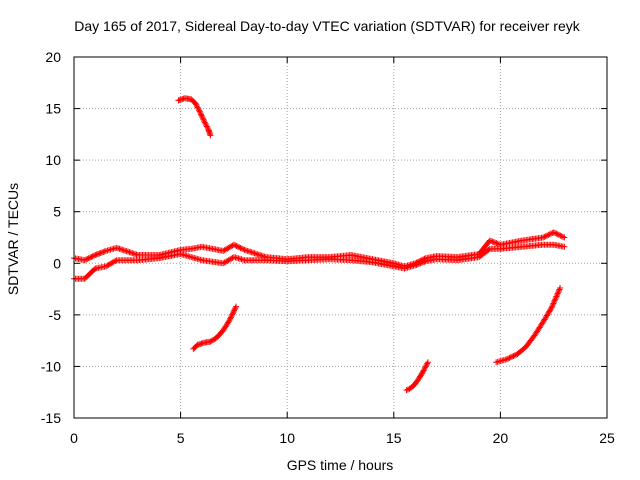  Describe the element at coordinates (607, 438) in the screenshot. I see `x-tick-label: 25` at that location.